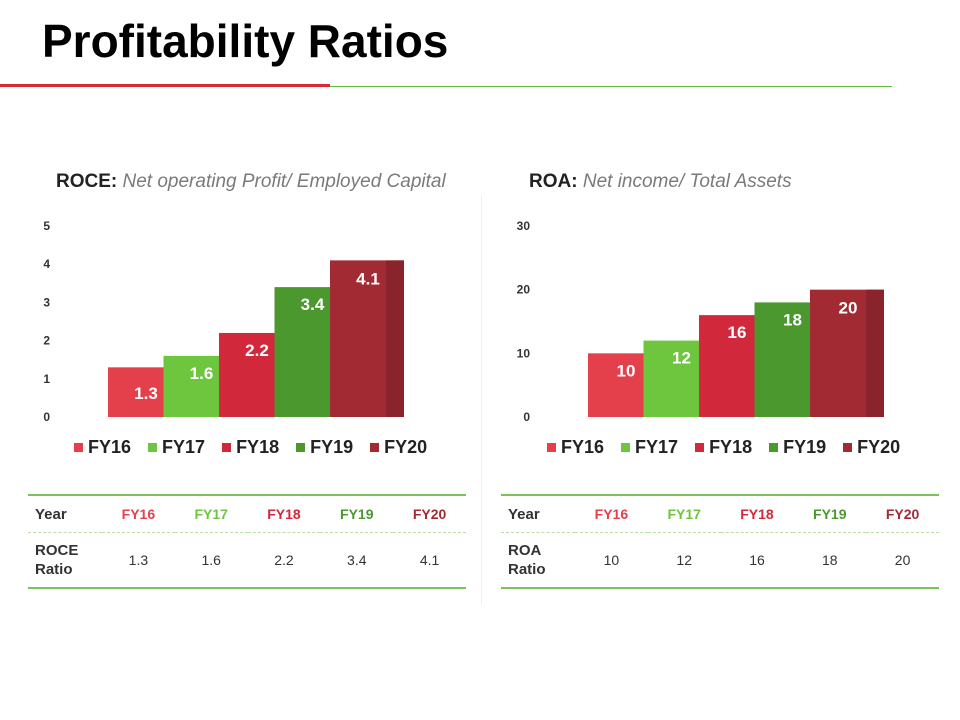 The height and width of the screenshot is (720, 960). I want to click on roce-table-year-fy16: FY16, so click(138, 513).